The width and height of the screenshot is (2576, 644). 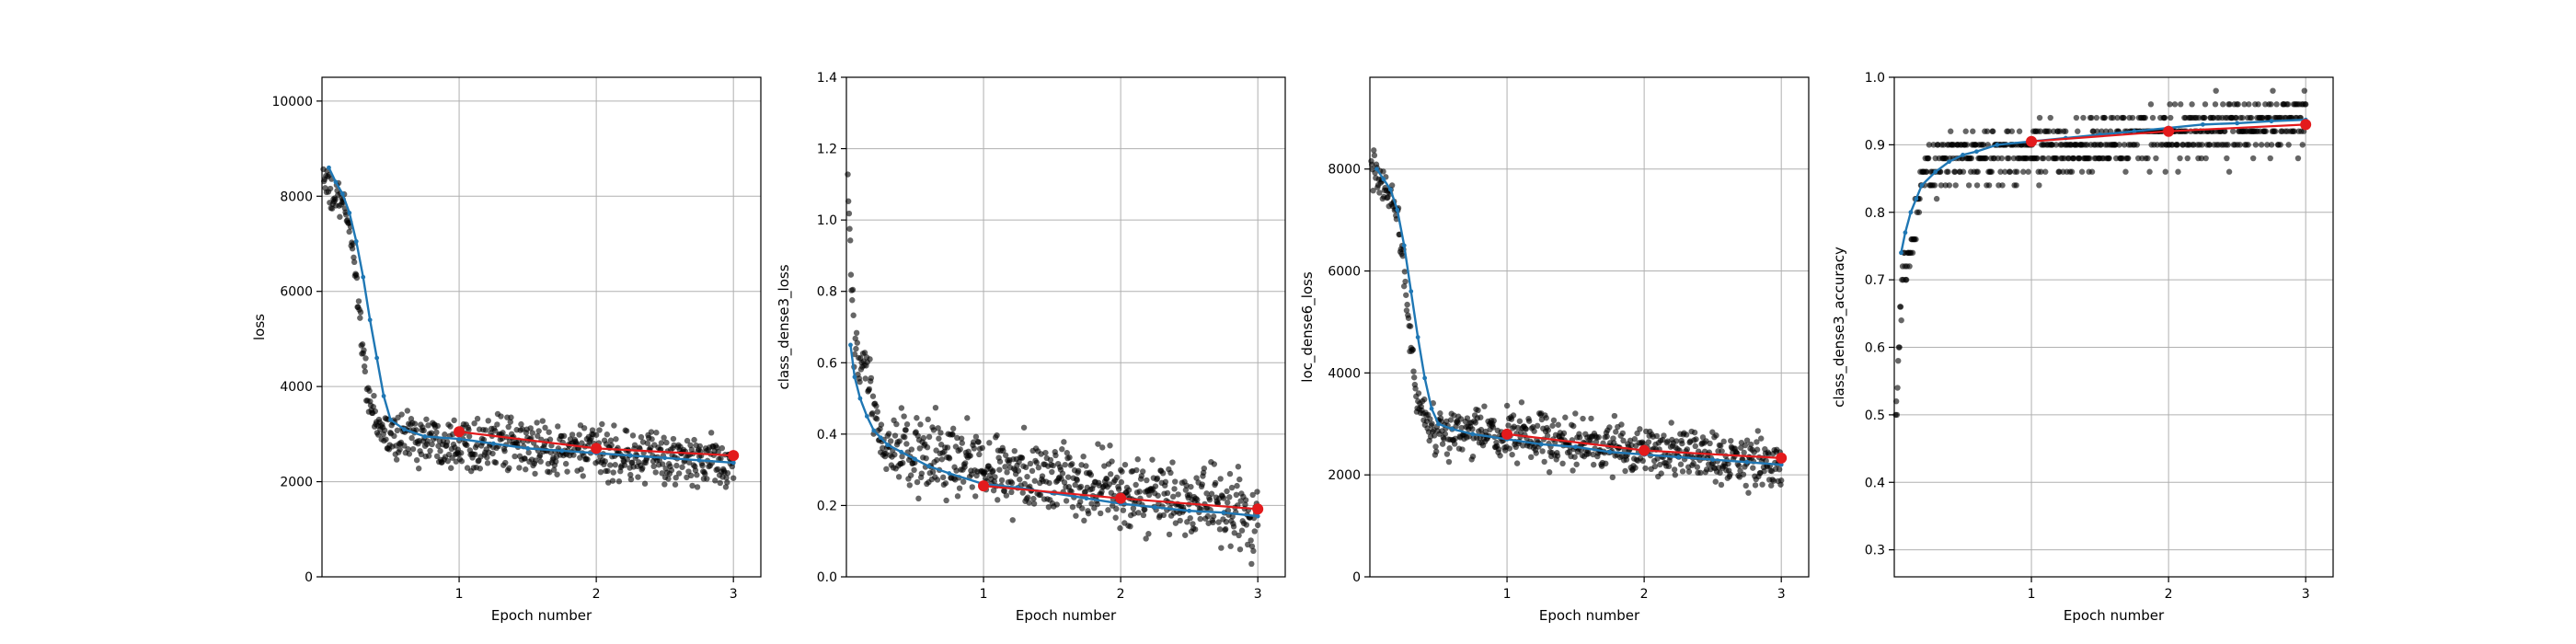 I want to click on raw-points, so click(x=528, y=328).